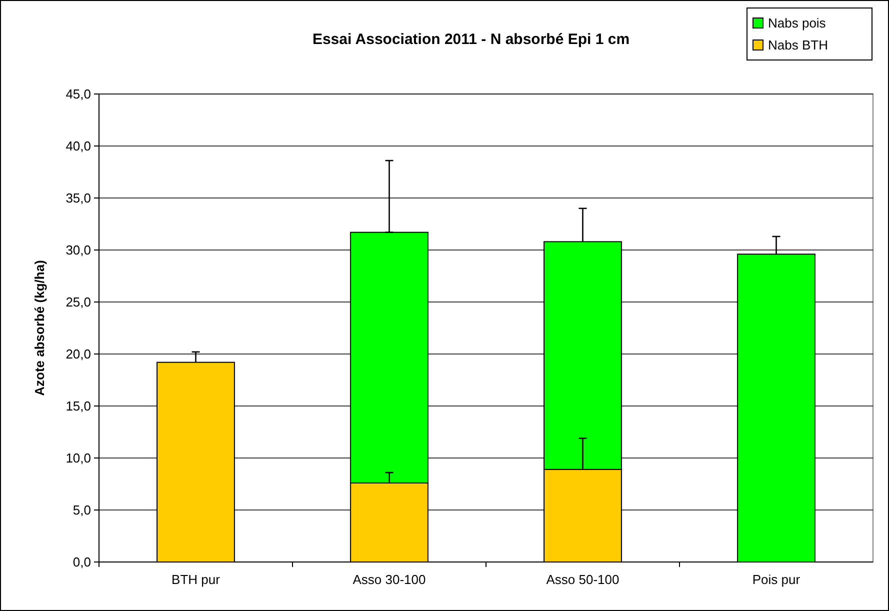 The width and height of the screenshot is (889, 611). I want to click on x-tick-label: Pois pur, so click(776, 579).